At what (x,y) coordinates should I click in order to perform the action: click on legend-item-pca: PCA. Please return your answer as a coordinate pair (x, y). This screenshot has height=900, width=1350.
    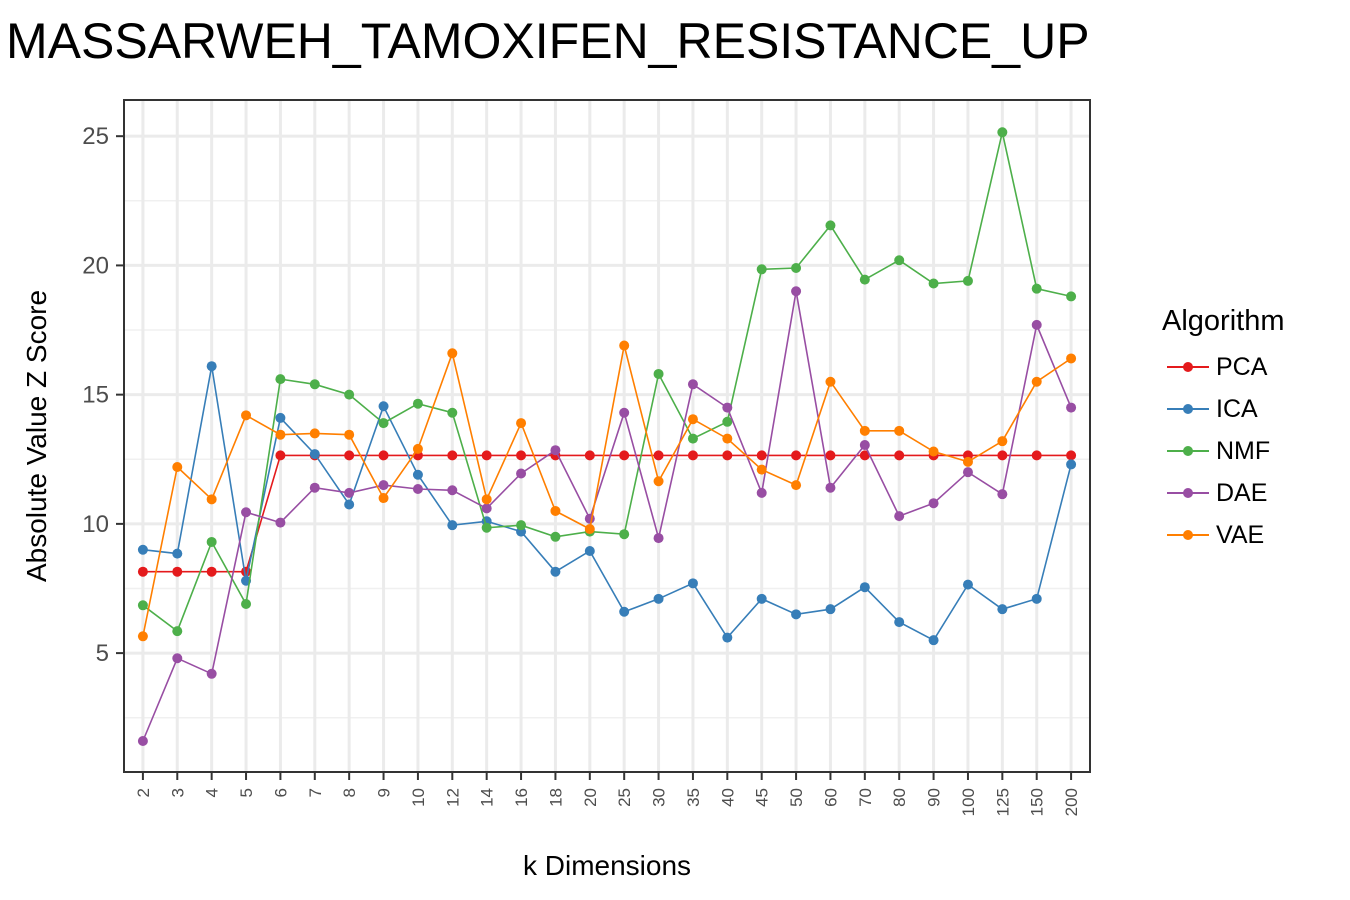
    Looking at the image, I should click on (1223, 367).